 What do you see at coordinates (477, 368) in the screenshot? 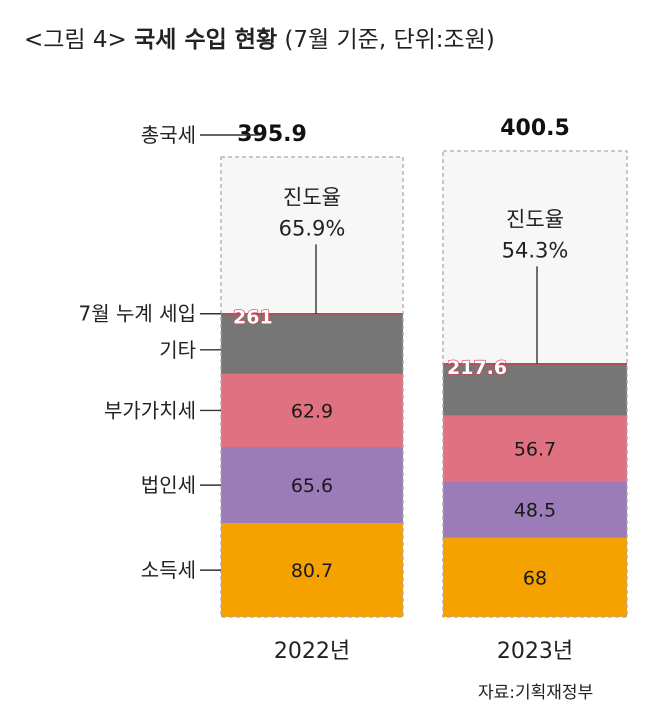
I see `cumulative-value-label: 217.6` at bounding box center [477, 368].